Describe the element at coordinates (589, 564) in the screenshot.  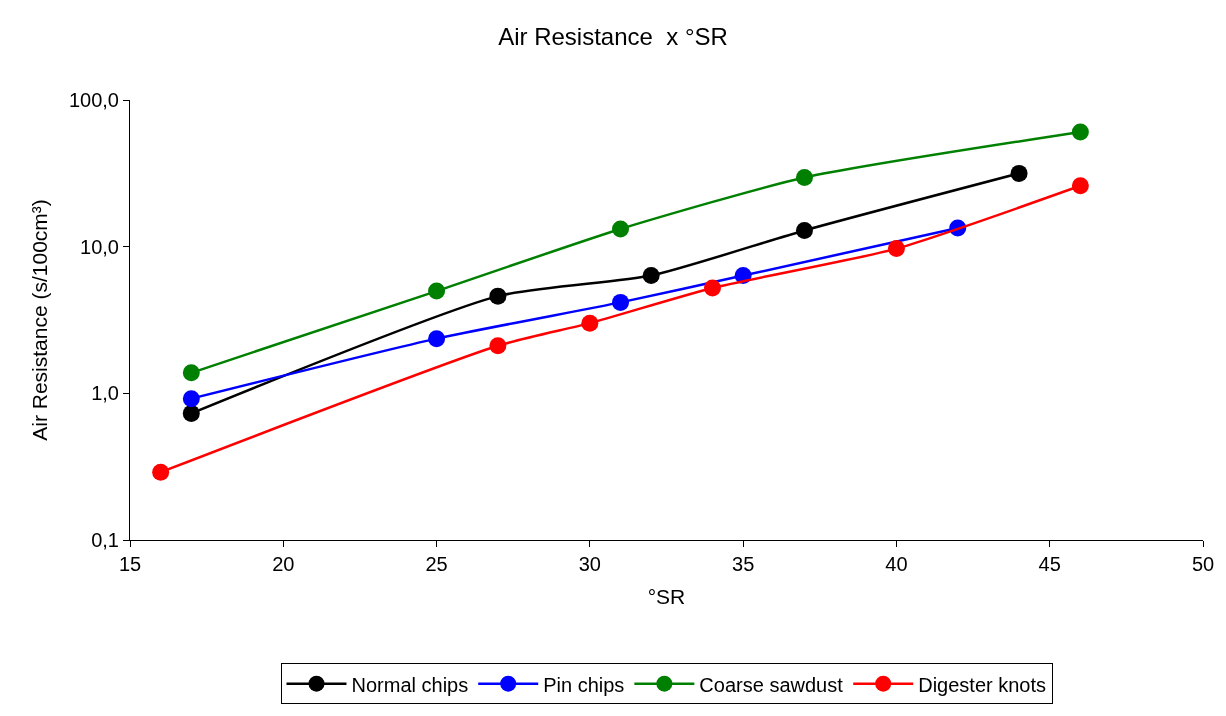
I see `x-tick-label: 30` at that location.